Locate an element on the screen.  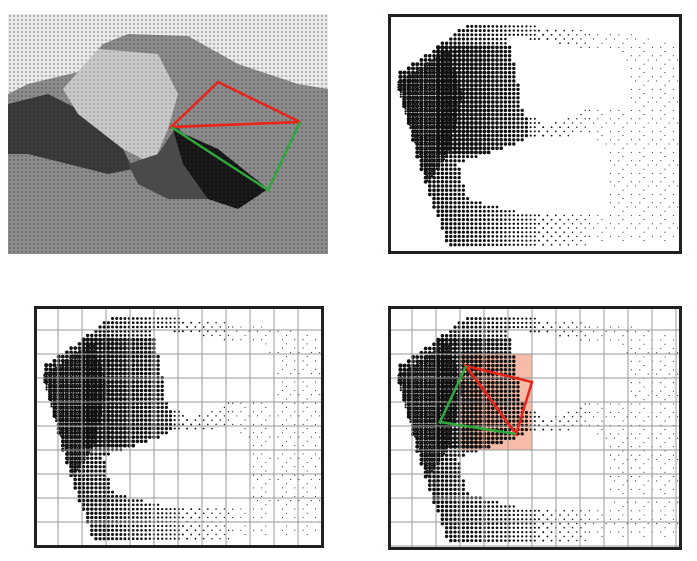
box-top-region is located at coordinates (120, 106).